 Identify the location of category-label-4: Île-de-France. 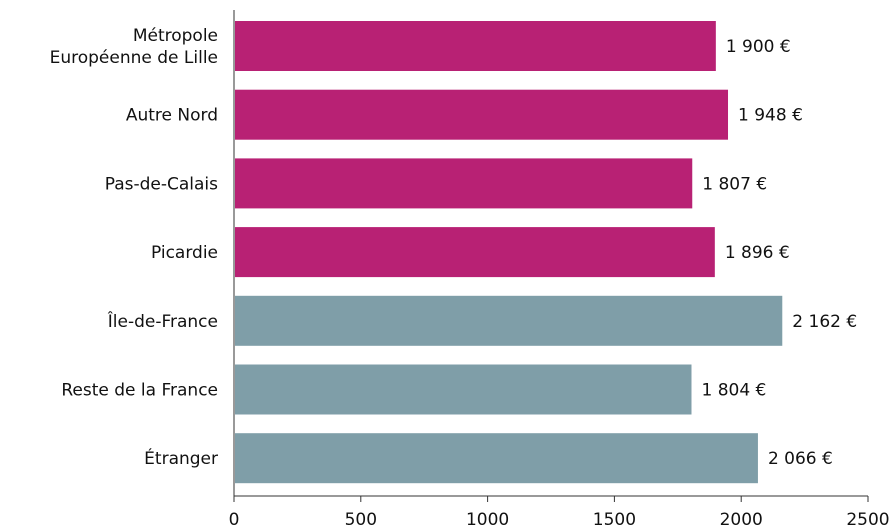
(162, 321).